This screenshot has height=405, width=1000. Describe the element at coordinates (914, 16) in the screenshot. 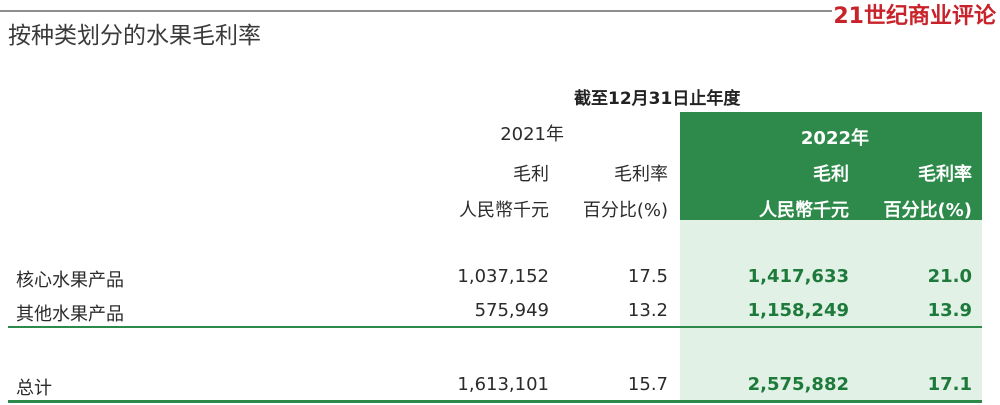

I see `publisher-watermark: 21世纪商业评论` at that location.